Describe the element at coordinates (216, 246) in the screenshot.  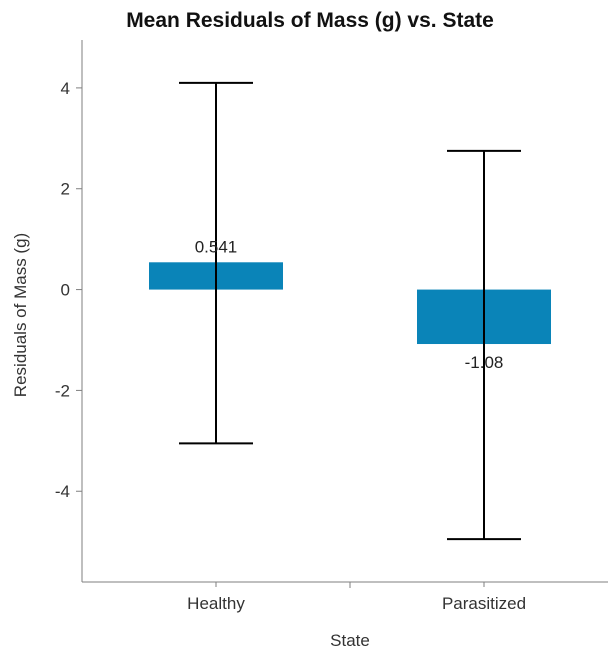
I see `data-label: 0.541` at that location.